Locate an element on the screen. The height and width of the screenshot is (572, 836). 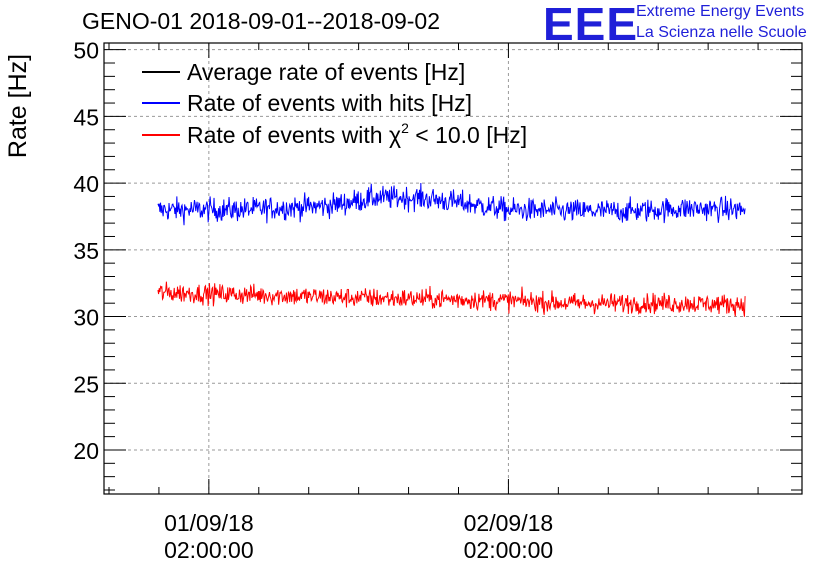
logo-caption-line2: La Scienza nelle Scuole is located at coordinates (721, 32).